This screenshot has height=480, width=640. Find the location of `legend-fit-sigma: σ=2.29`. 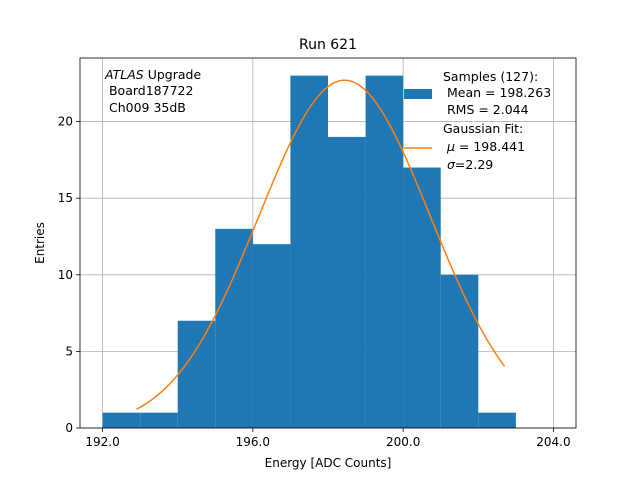

legend-fit-sigma: σ=2.29 is located at coordinates (468, 164).